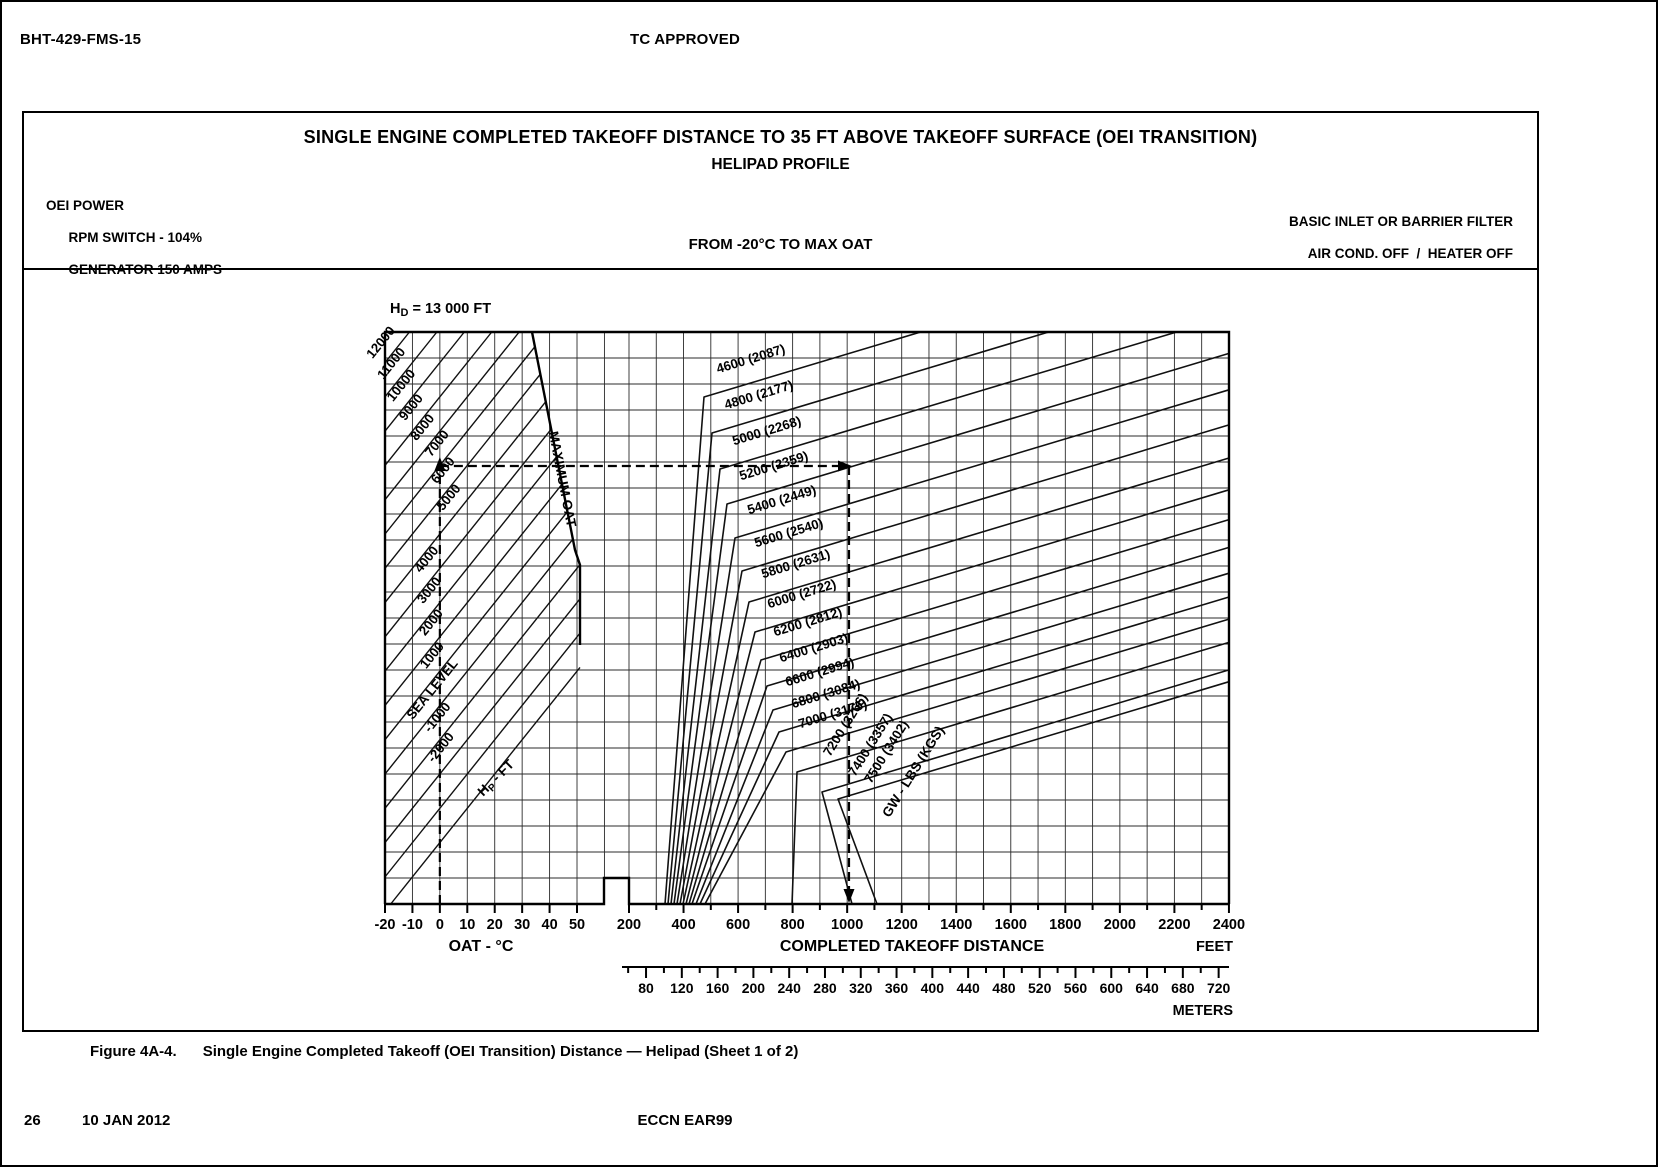 The width and height of the screenshot is (1658, 1167). Describe the element at coordinates (780, 269) in the screenshot. I see `header-divider` at that location.